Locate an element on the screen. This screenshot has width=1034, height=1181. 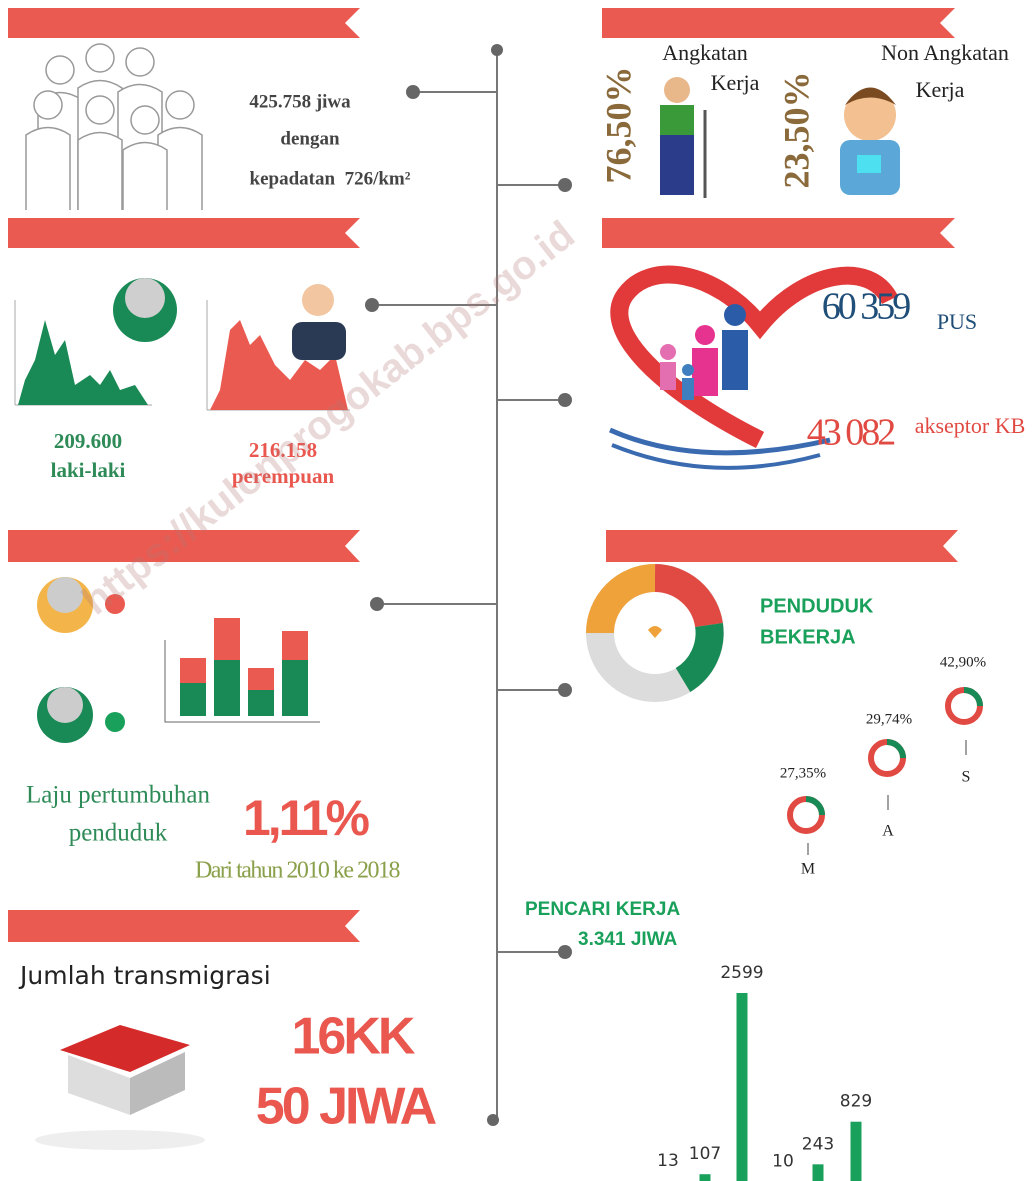
male-total: 209.600 is located at coordinates (88, 441).